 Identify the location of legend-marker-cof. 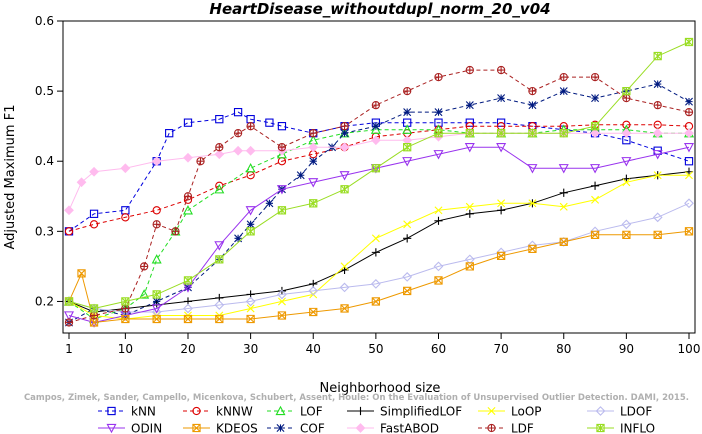
(280, 428).